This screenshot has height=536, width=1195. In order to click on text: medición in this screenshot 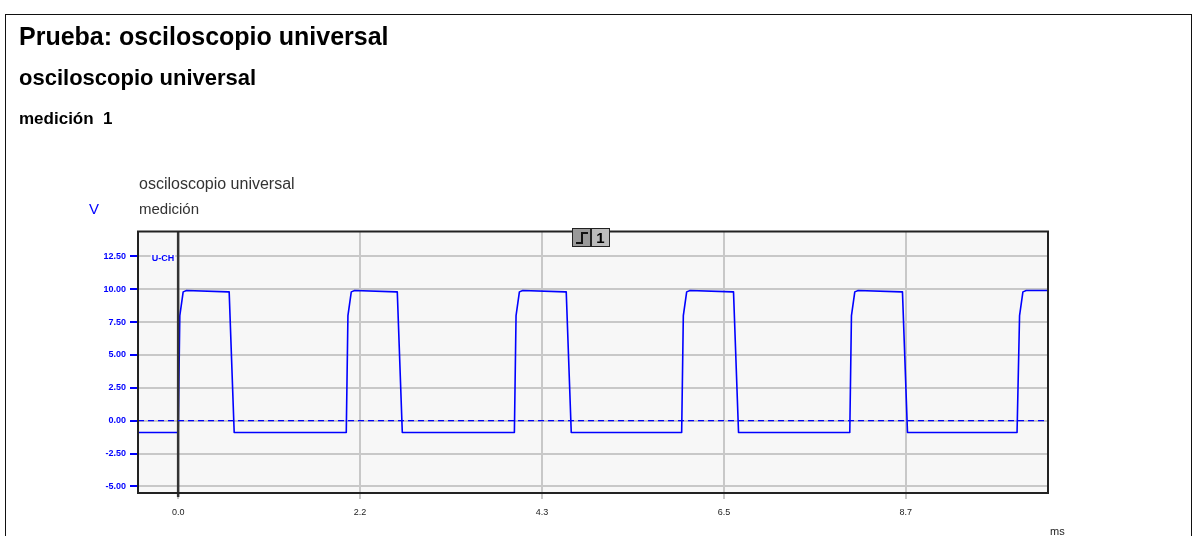, I will do `click(169, 208)`.